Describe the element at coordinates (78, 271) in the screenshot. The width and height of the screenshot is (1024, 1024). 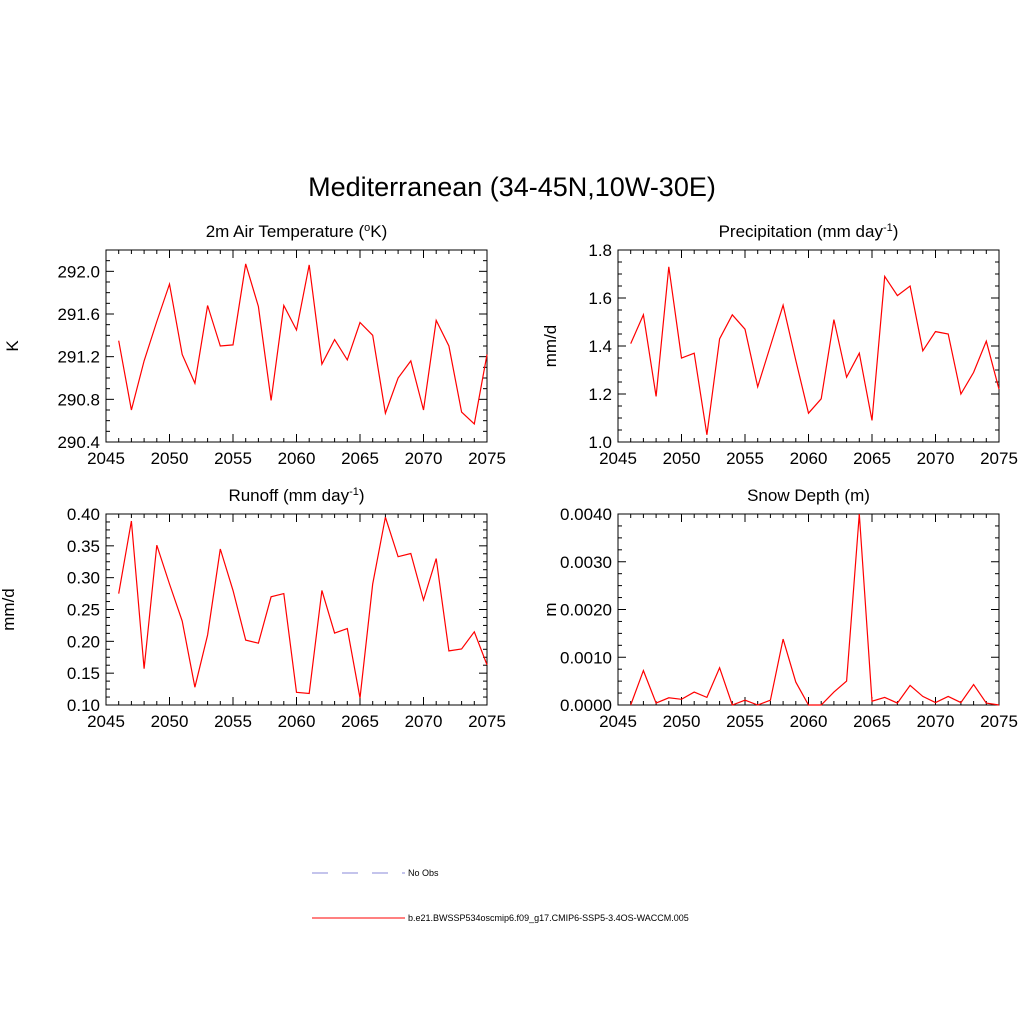
I see `y-tick-label: 292.0` at that location.